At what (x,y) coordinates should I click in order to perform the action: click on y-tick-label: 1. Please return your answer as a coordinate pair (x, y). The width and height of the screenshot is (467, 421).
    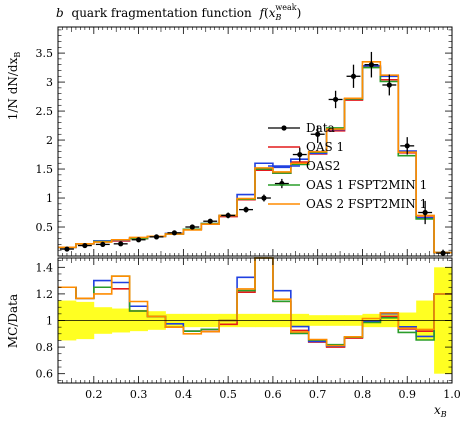
    Looking at the image, I should click on (49, 198).